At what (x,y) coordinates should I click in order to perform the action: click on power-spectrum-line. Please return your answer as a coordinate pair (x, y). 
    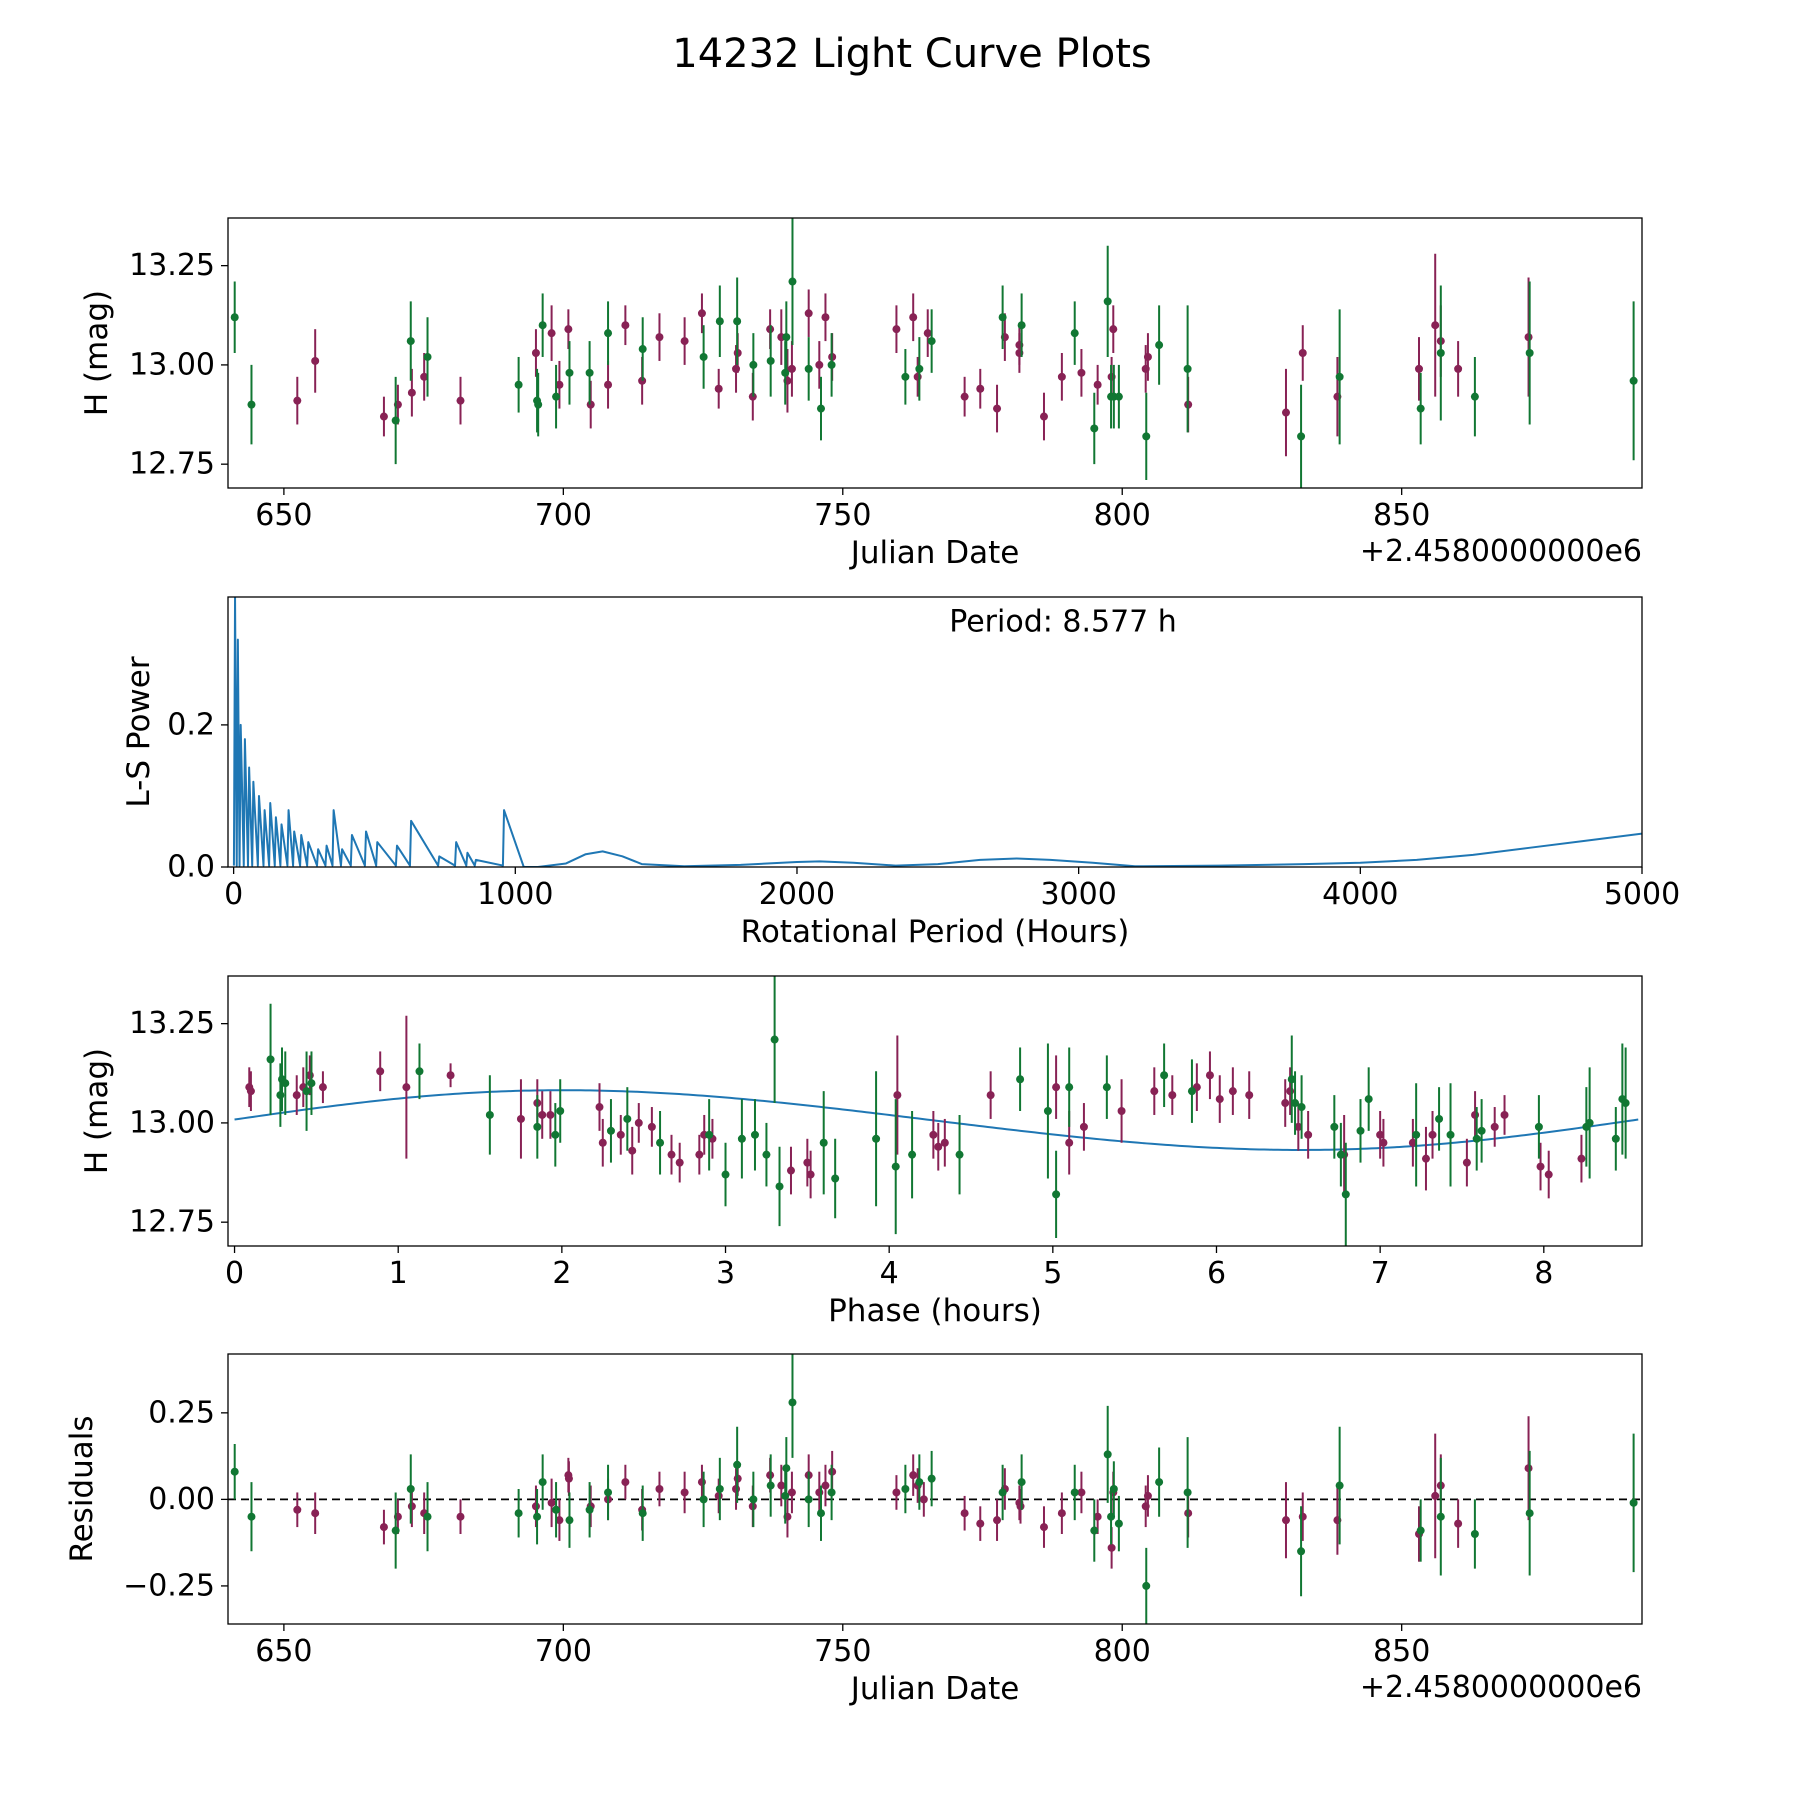
    Looking at the image, I should click on (937, 732).